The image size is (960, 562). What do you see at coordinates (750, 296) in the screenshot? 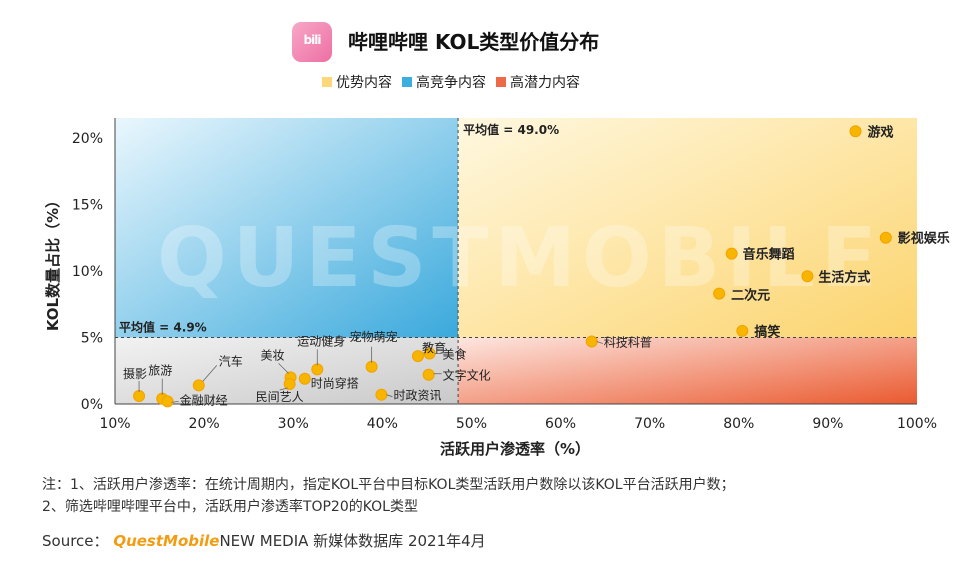
I see `data-point-label: 二次元` at bounding box center [750, 296].